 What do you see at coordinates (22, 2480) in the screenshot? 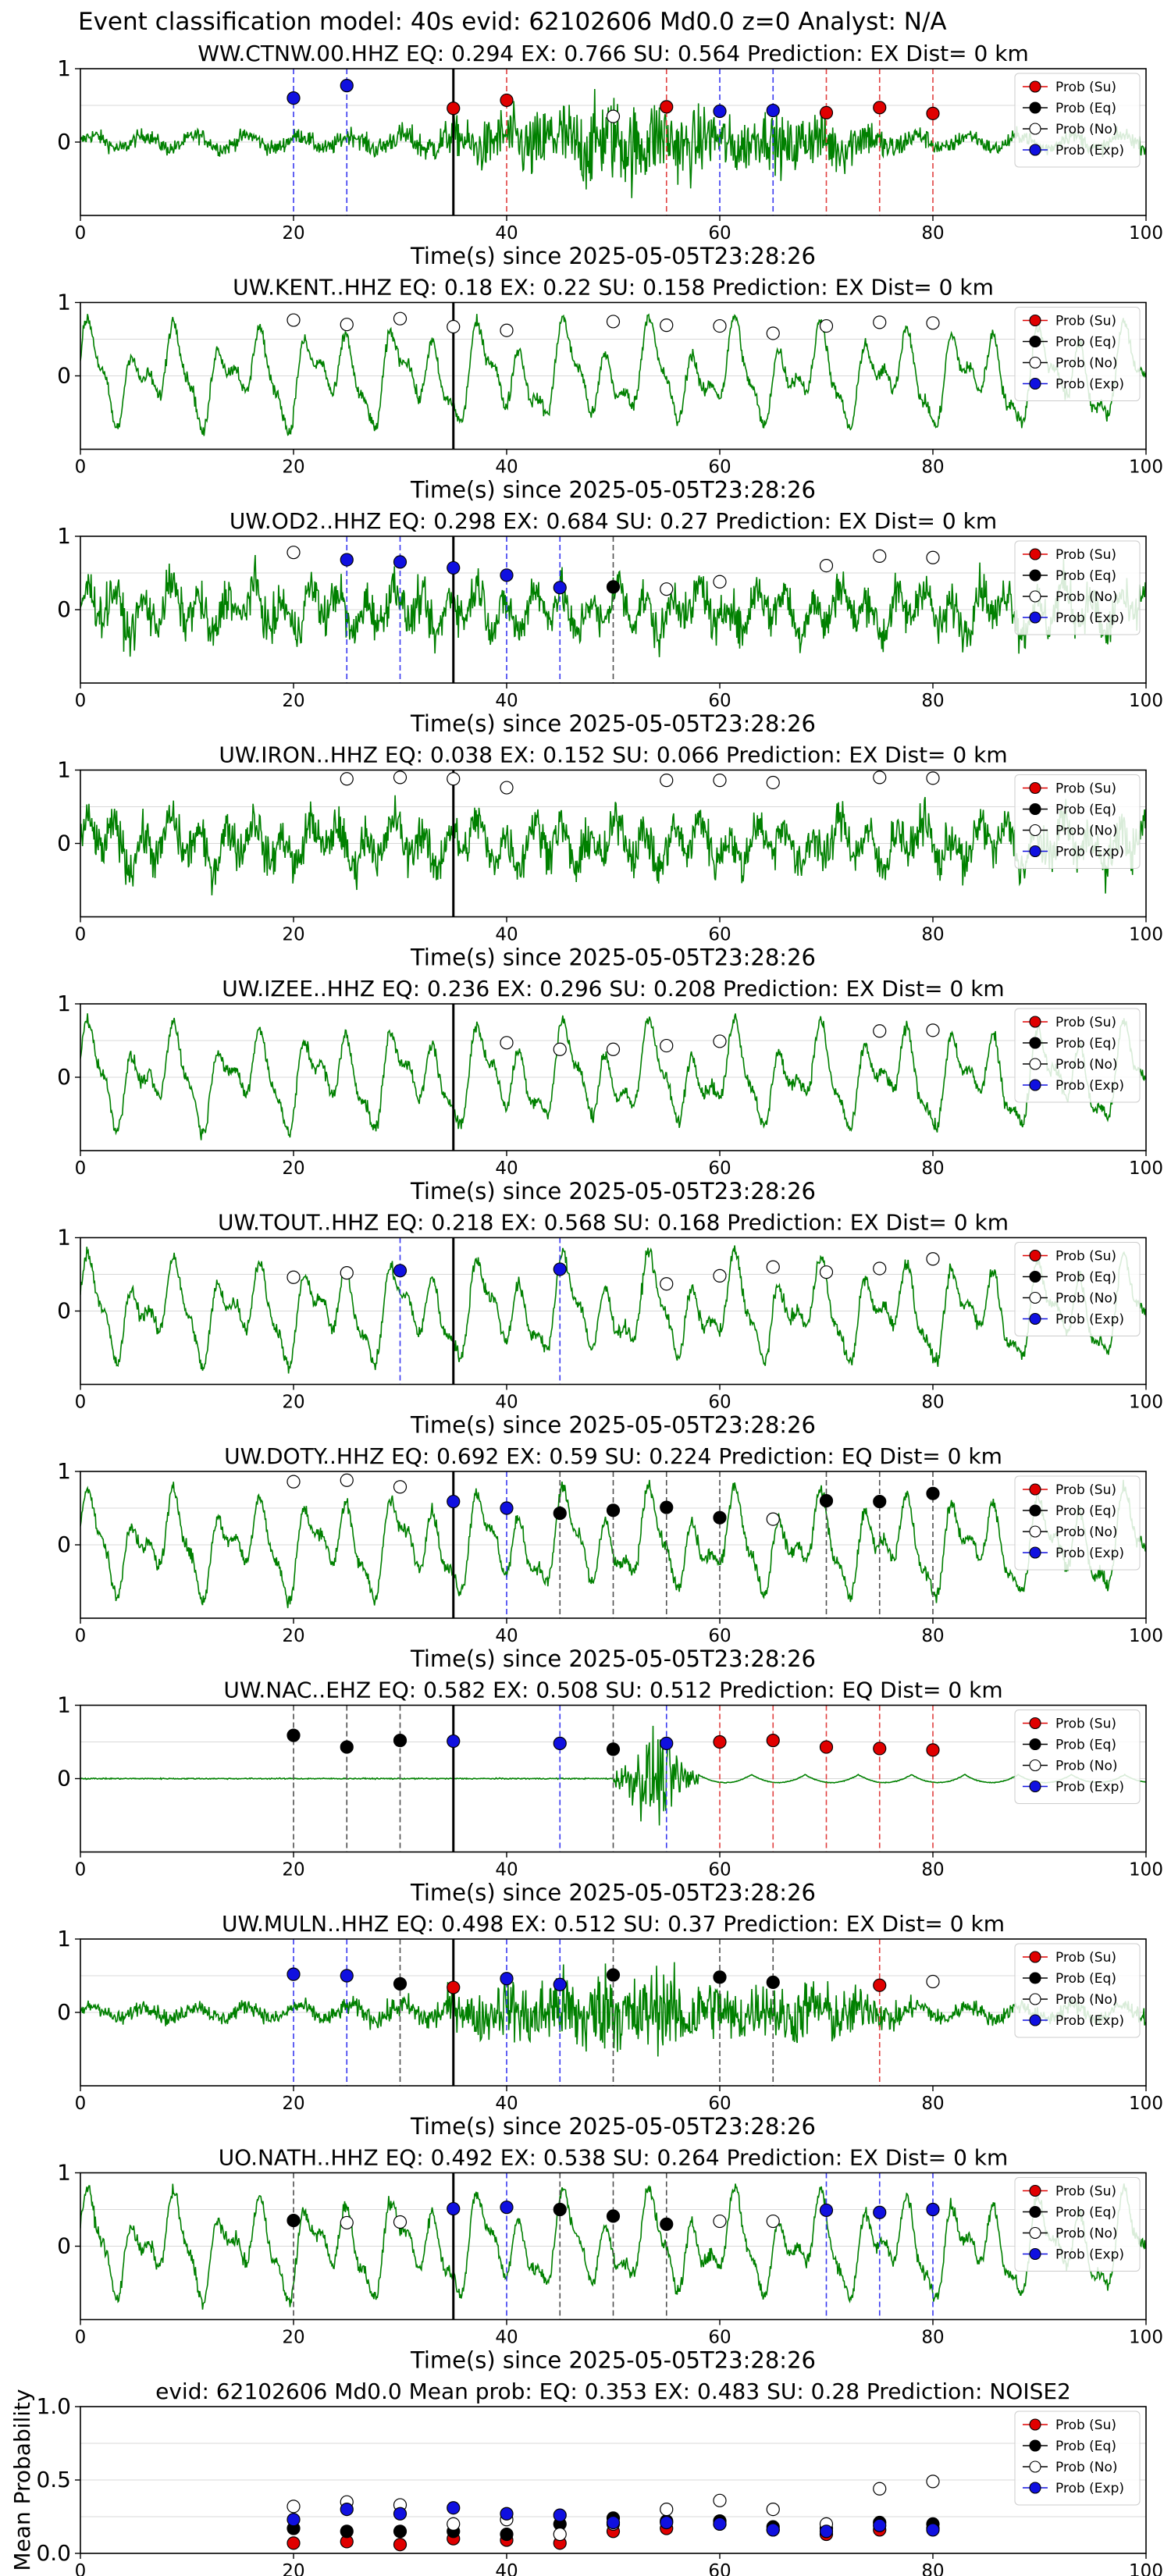
I see `y-axis-label: Mean Probability` at bounding box center [22, 2480].